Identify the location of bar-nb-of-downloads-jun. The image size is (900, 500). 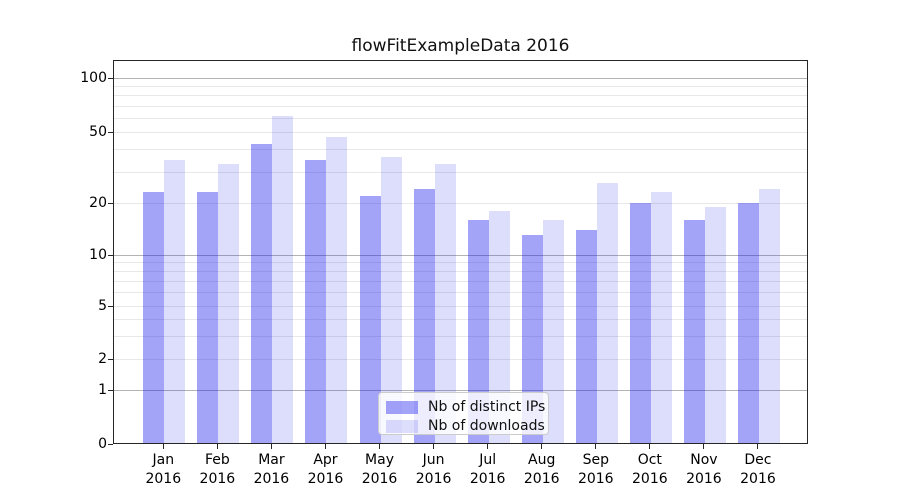
(445, 303).